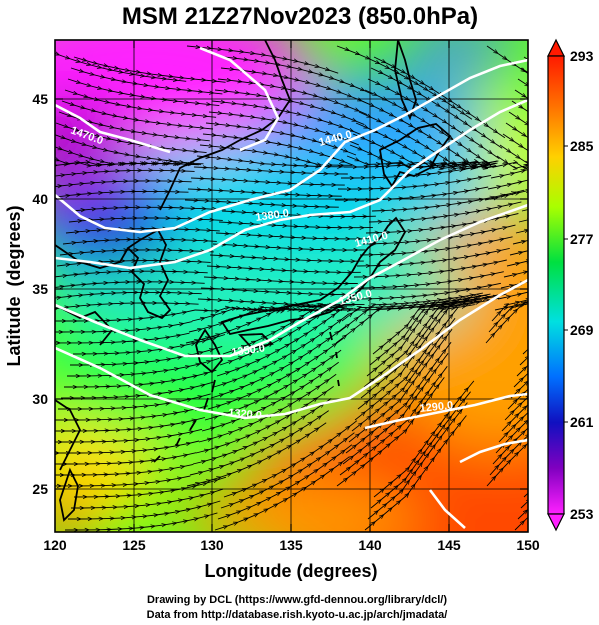  Describe the element at coordinates (582, 330) in the screenshot. I see `colorbar-label: 269` at that location.